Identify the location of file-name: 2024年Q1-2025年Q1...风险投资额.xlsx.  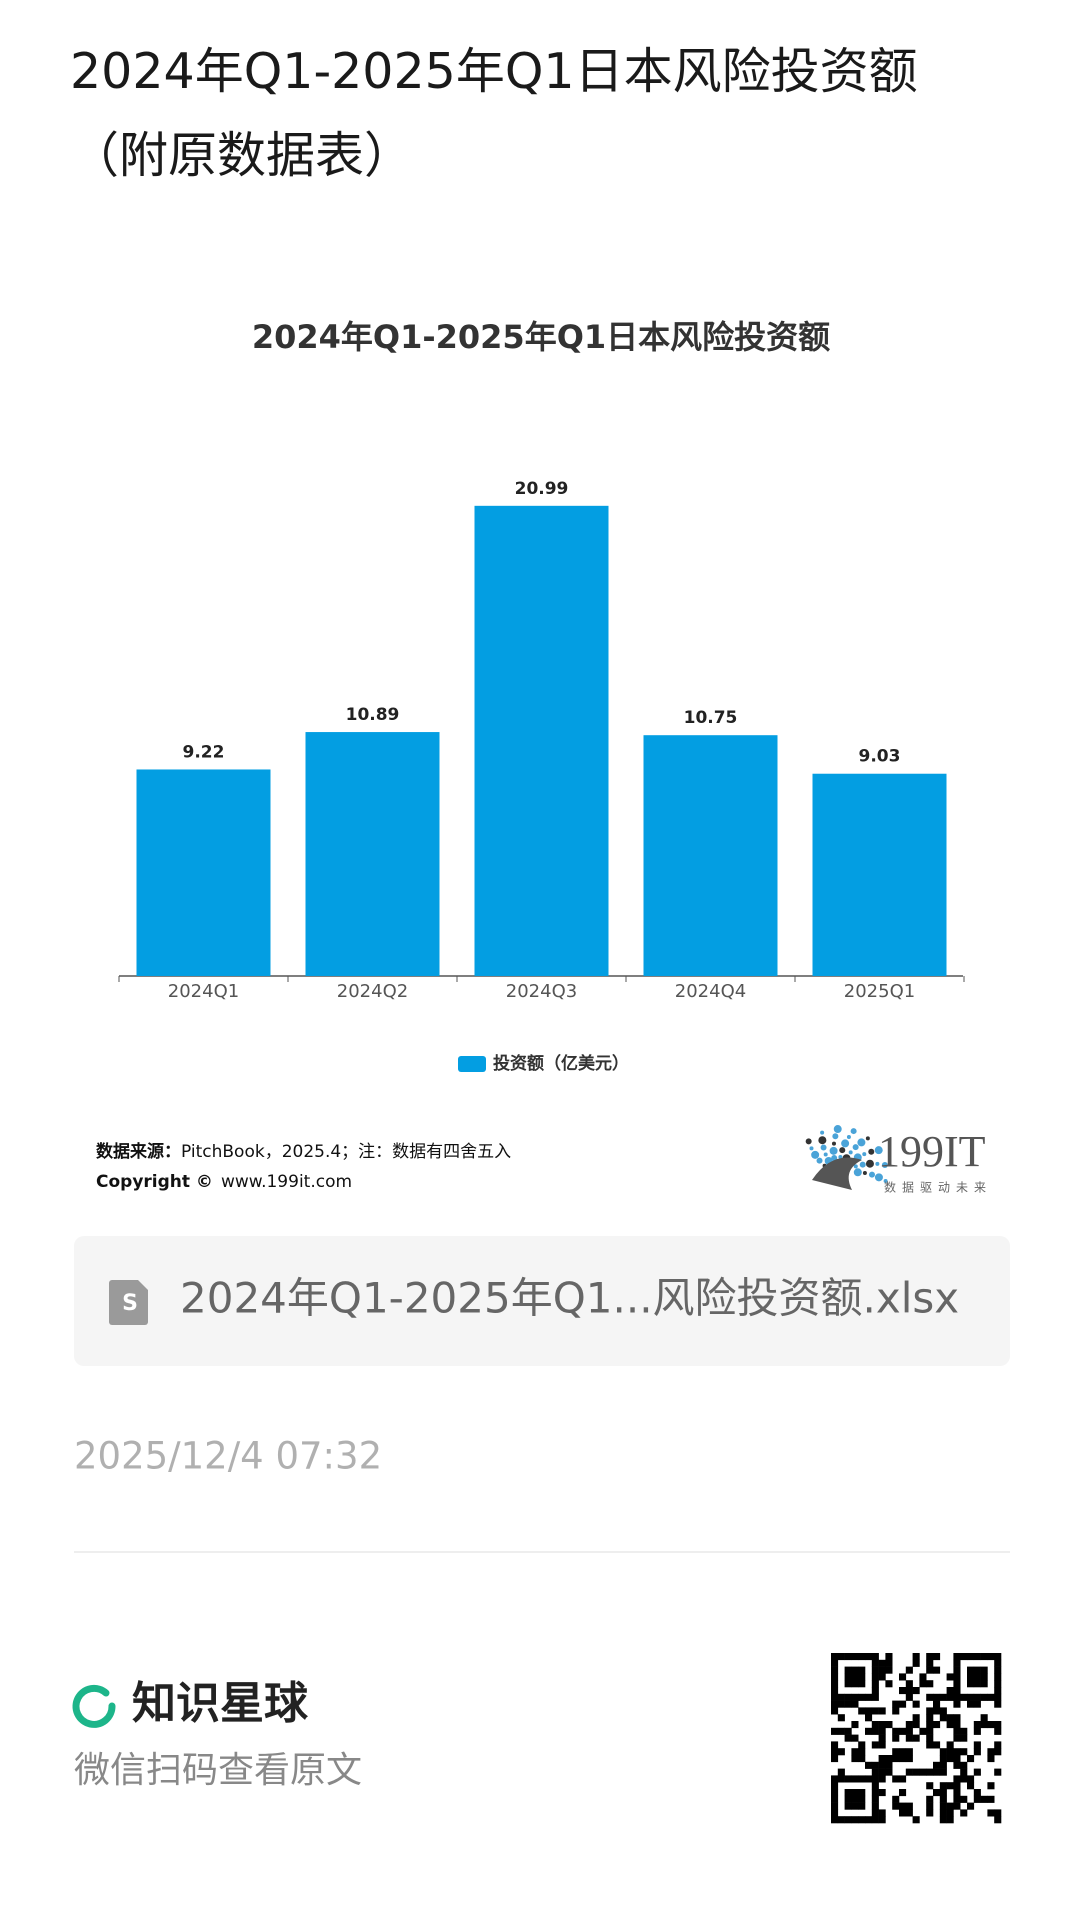
(569, 1298).